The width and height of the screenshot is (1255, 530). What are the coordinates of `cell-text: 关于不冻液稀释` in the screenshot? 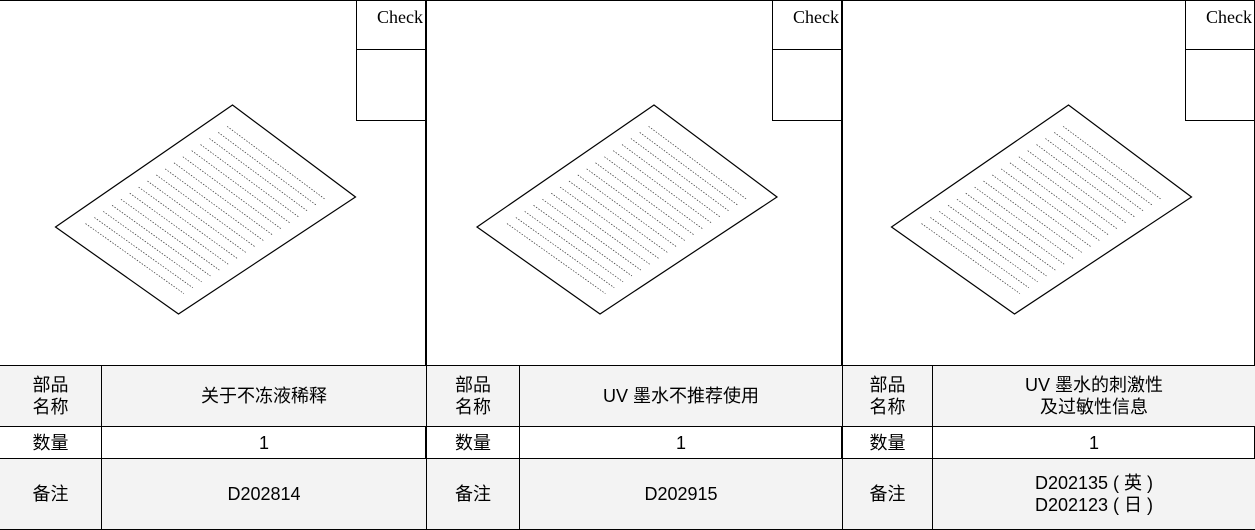 It's located at (264, 396).